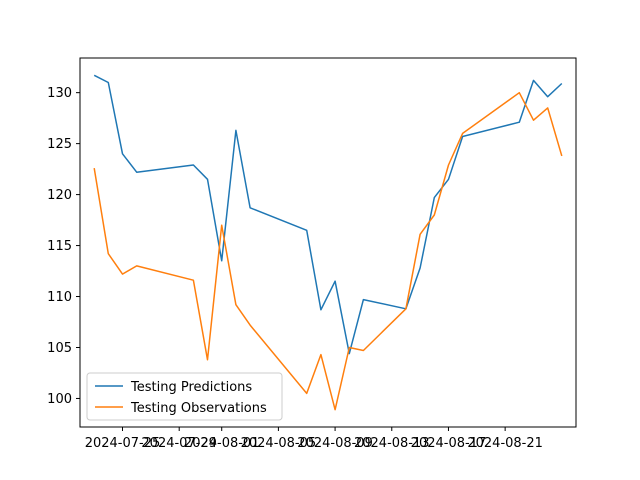 This screenshot has height=480, width=640. Describe the element at coordinates (198, 408) in the screenshot. I see `legend-label-observations: Testing Observations` at that location.